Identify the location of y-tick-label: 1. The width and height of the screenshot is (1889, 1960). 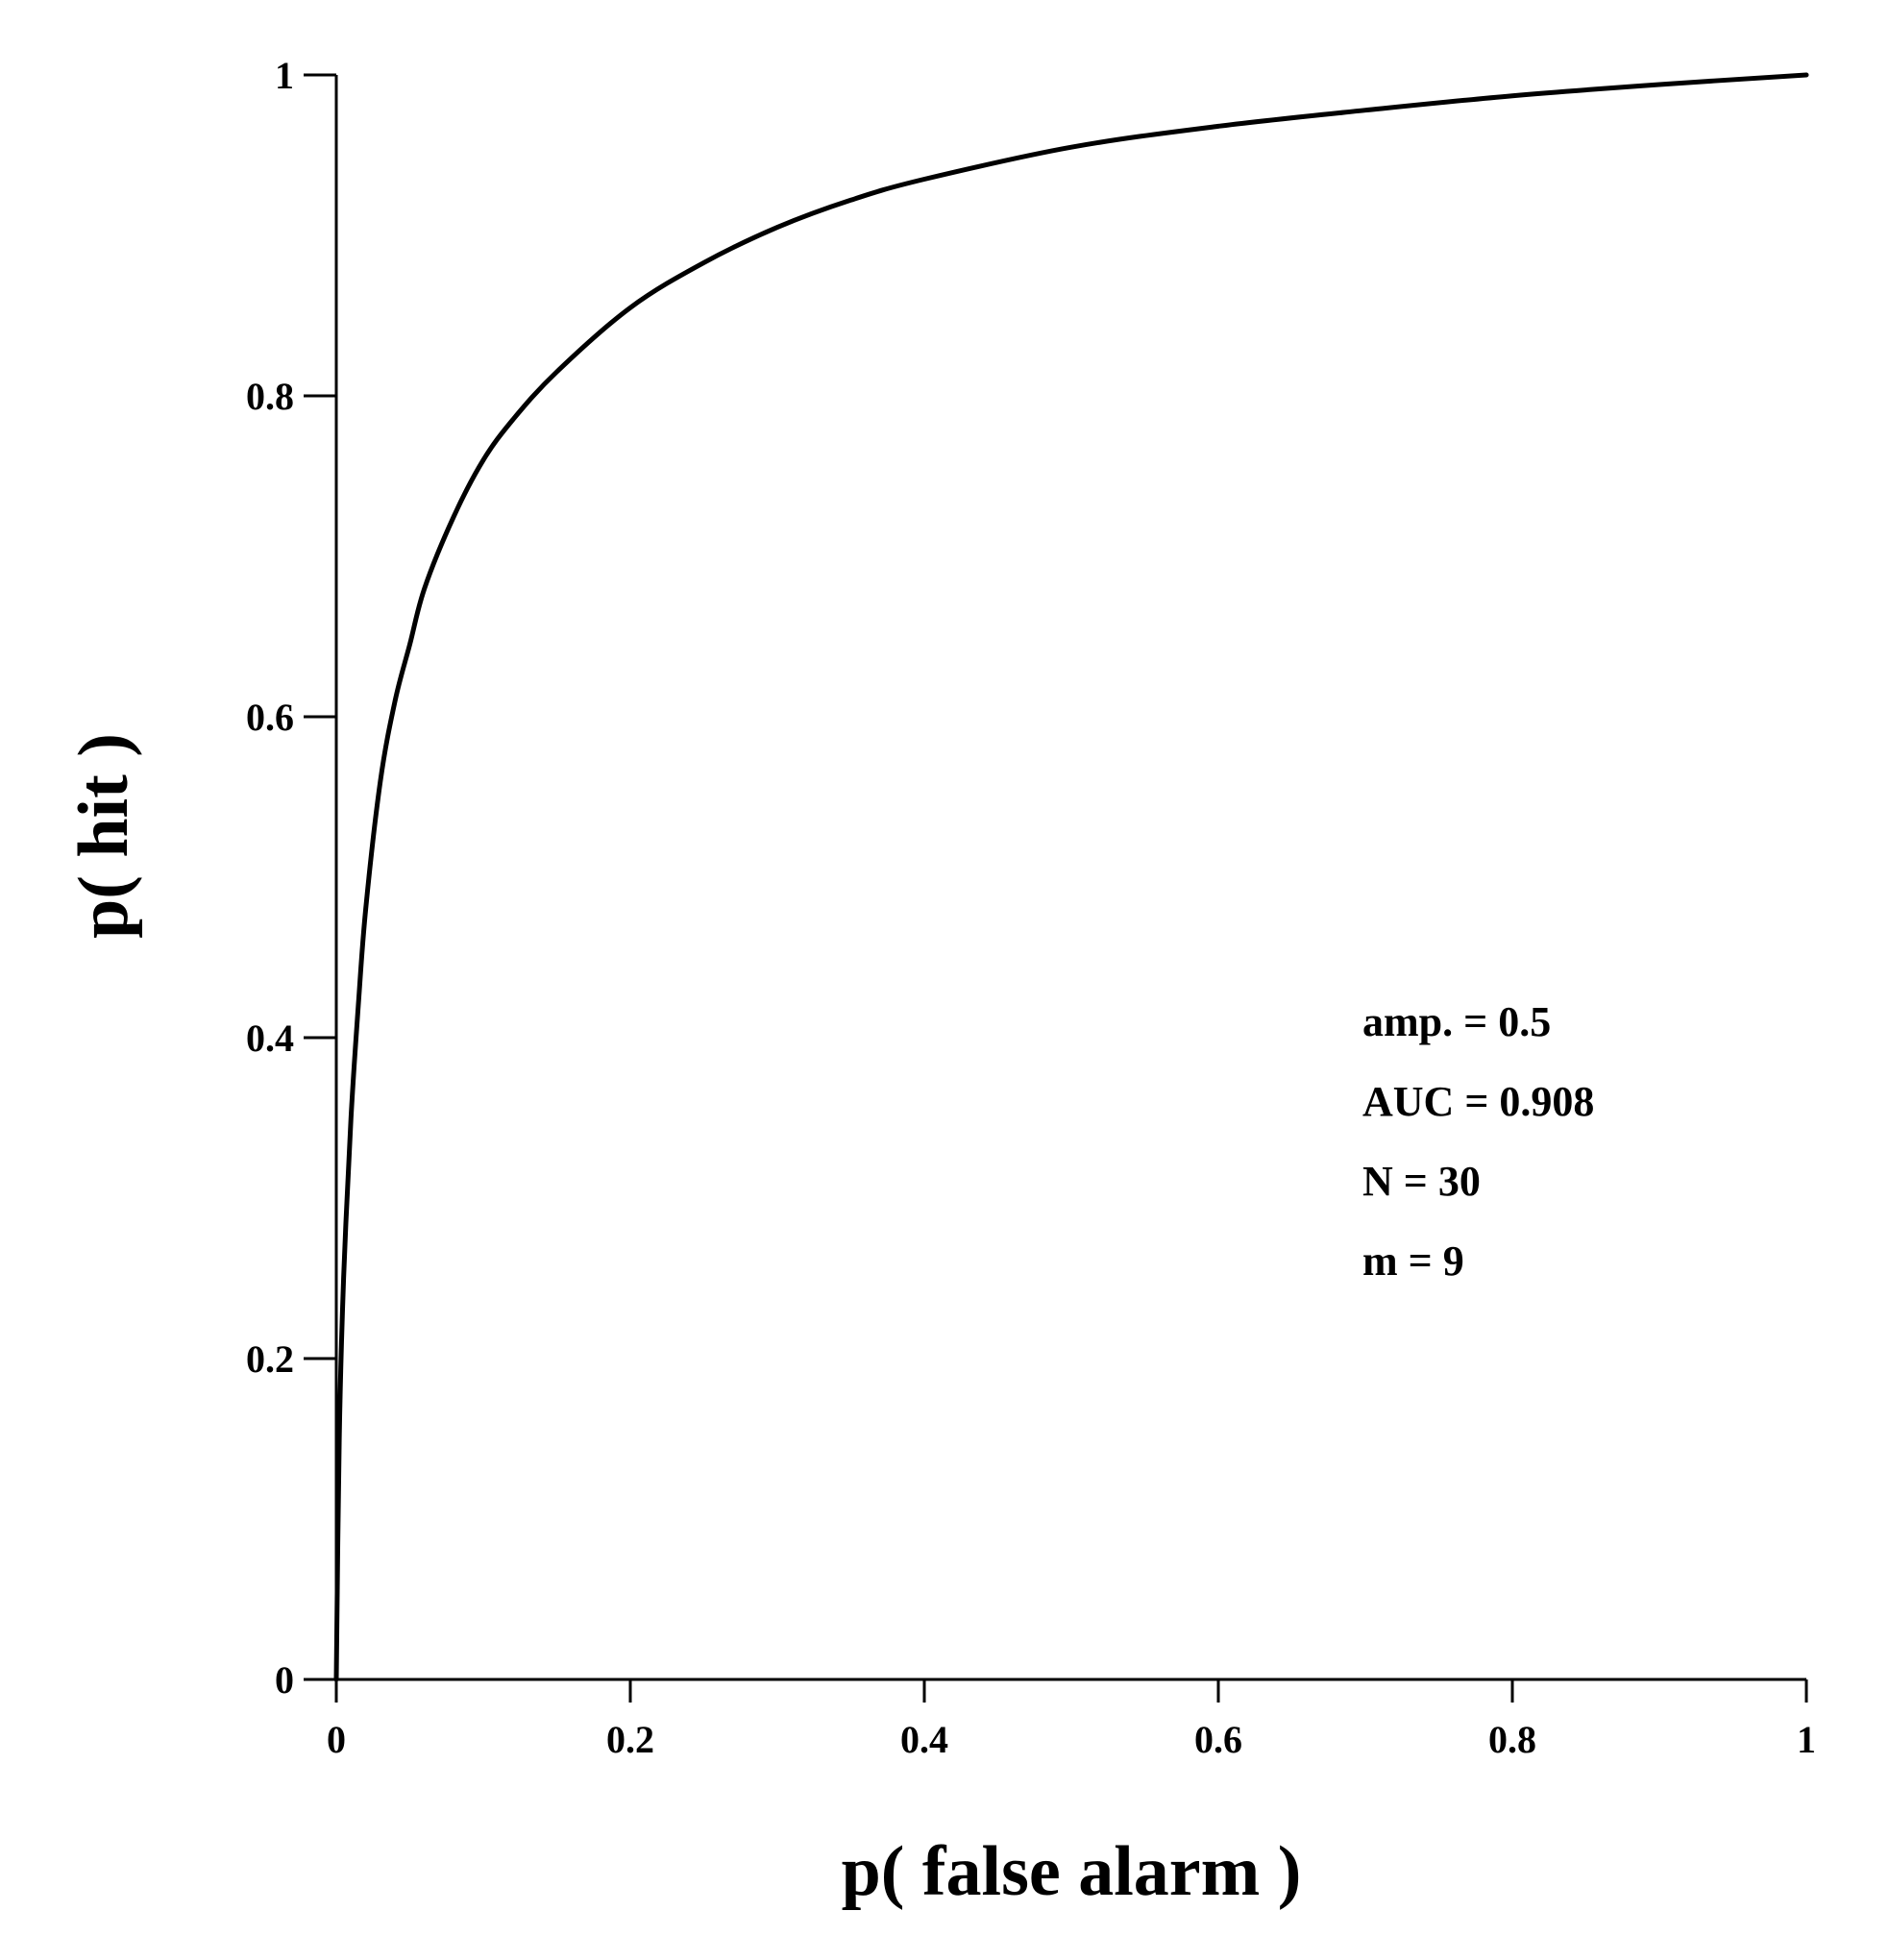
(285, 76).